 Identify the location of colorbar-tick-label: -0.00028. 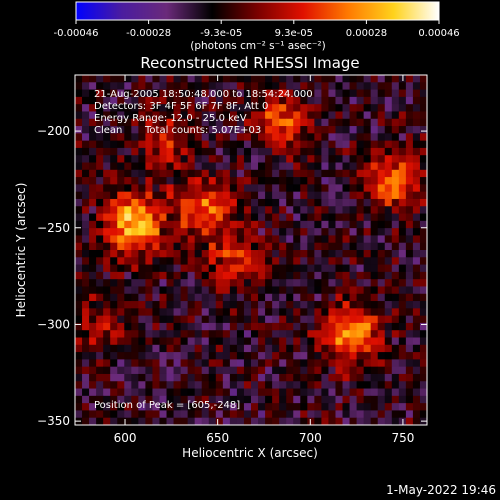
(148, 33).